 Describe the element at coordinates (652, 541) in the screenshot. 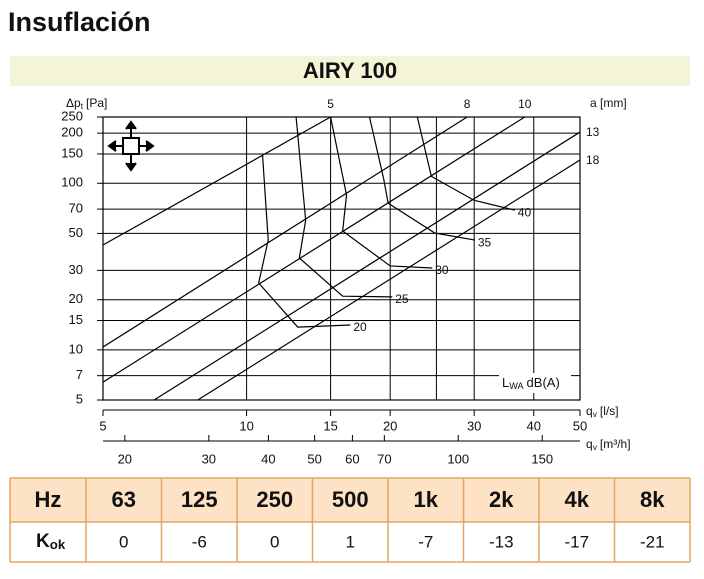

I see `table-cell: -21` at that location.